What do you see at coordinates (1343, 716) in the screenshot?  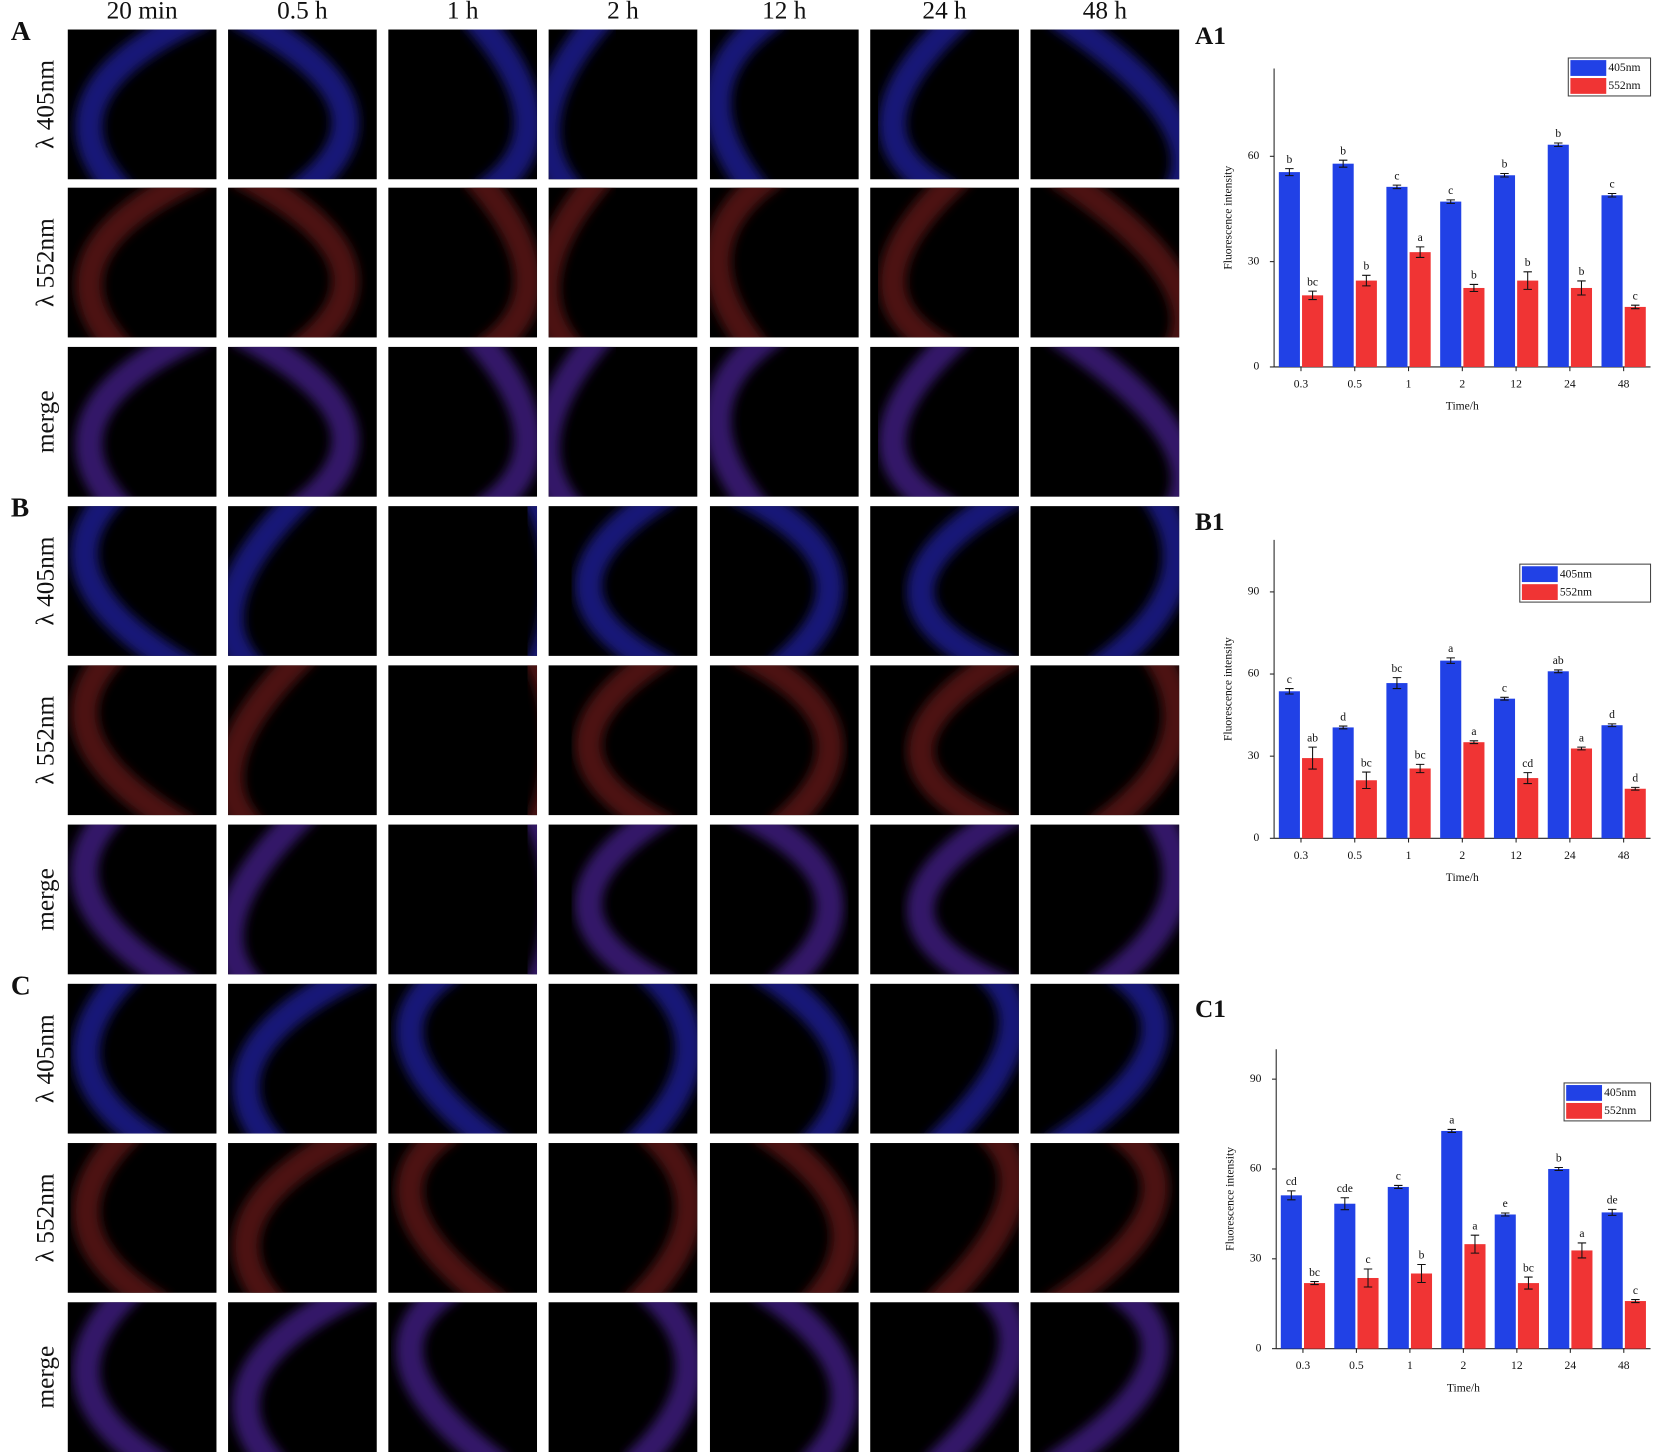 I see `significance-letter: d` at bounding box center [1343, 716].